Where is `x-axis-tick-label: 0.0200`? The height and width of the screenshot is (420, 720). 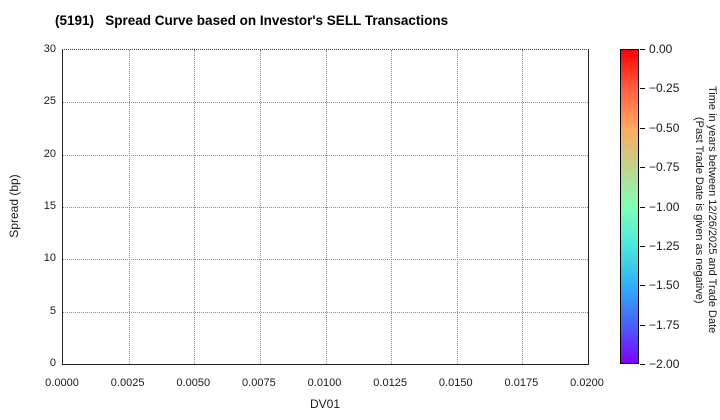 x-axis-tick-label: 0.0200 is located at coordinates (587, 383).